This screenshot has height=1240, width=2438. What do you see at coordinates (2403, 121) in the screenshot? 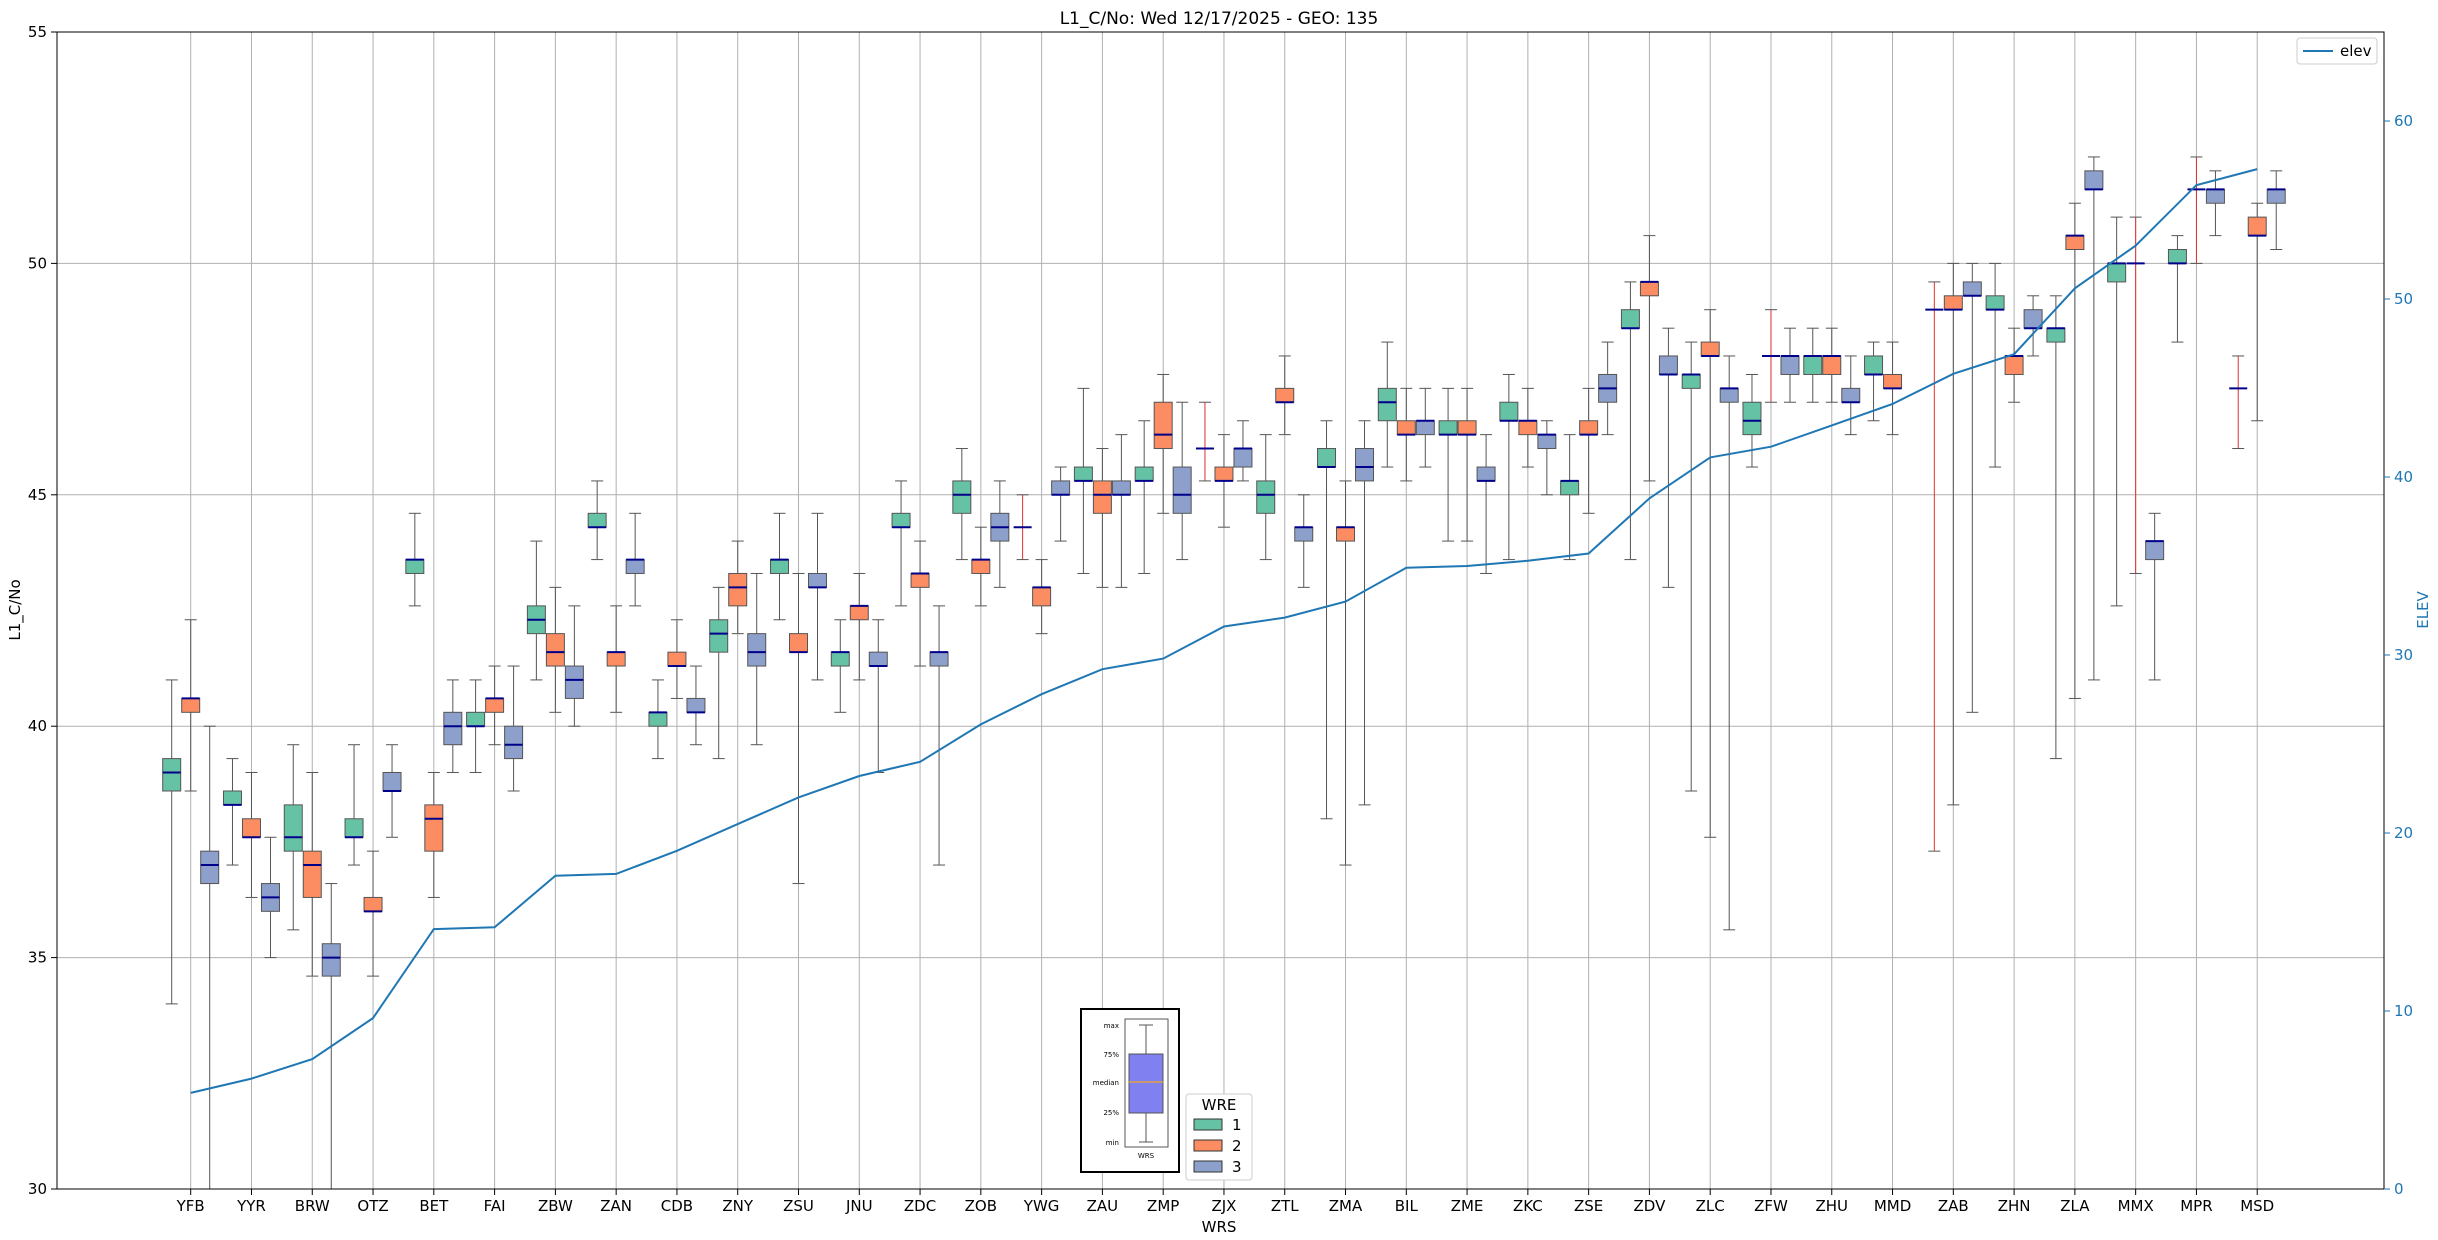
I see `y2-tick-label: 60` at bounding box center [2403, 121].